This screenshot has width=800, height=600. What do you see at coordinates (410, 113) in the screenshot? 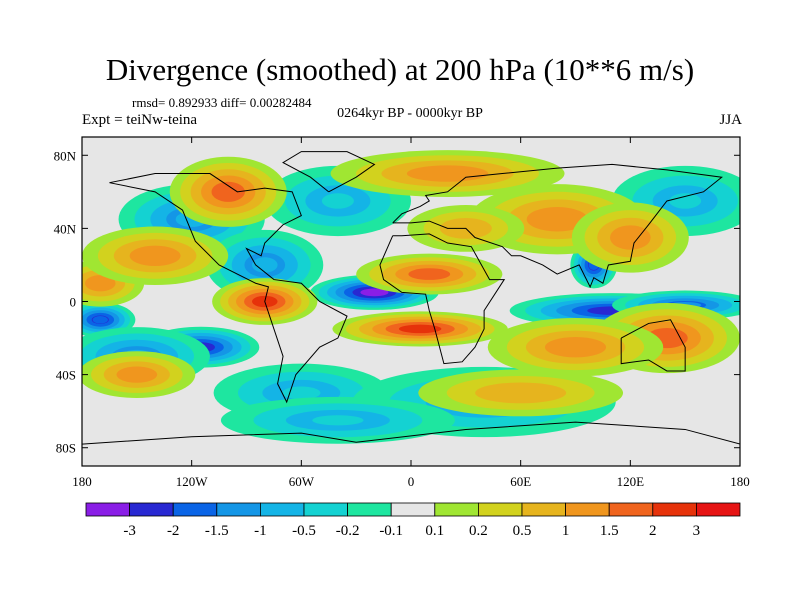
I see `period-label: 0264kyr BP - 0000kyr BP` at bounding box center [410, 113].